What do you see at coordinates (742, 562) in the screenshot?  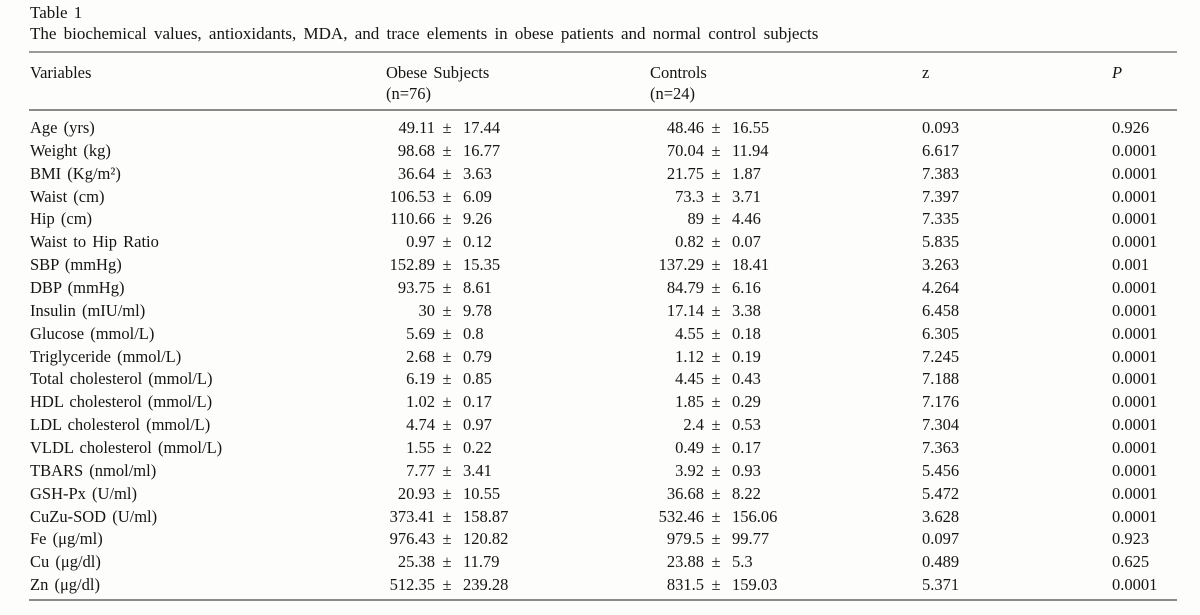 I see `controls-sd-value: 5.3` at bounding box center [742, 562].